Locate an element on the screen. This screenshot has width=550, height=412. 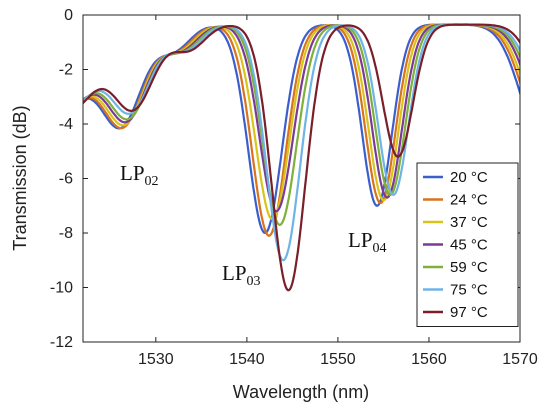
lp03-sub: 03 is located at coordinates (254, 281).